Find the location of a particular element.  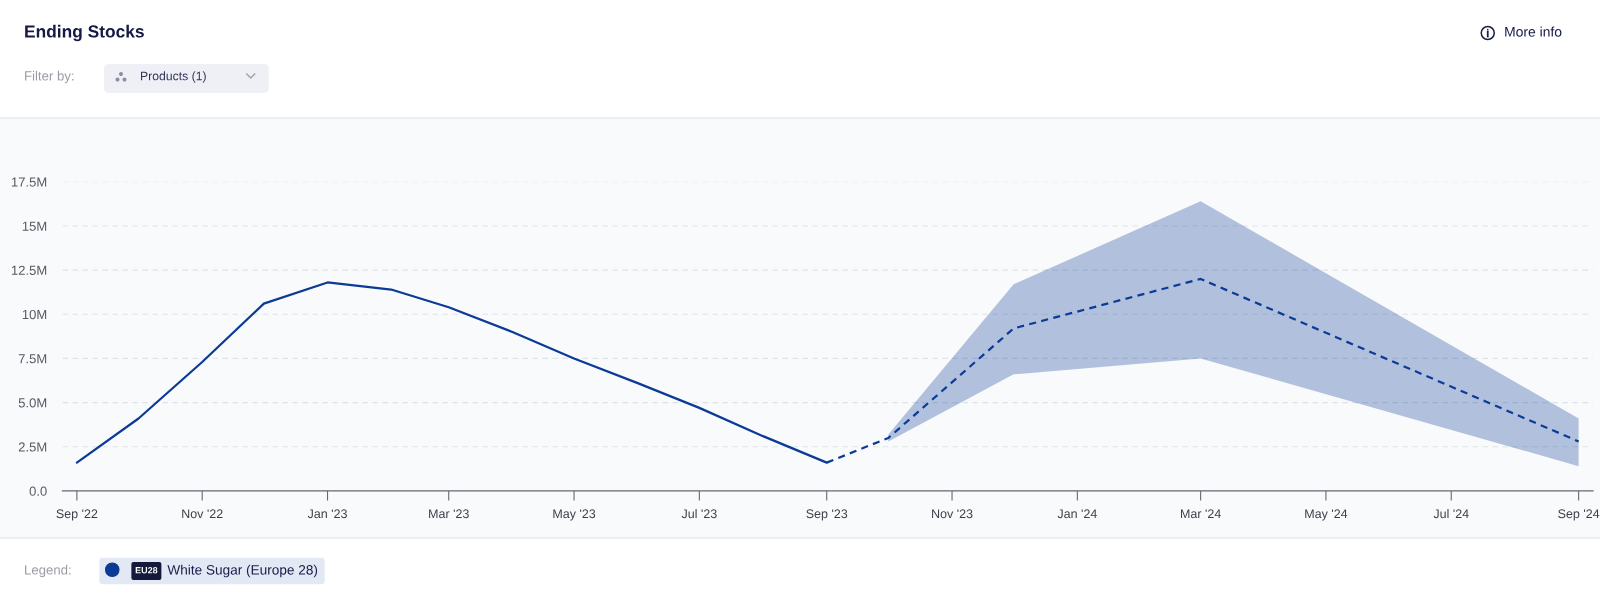

x-tick-label: May '24 is located at coordinates (1326, 515).